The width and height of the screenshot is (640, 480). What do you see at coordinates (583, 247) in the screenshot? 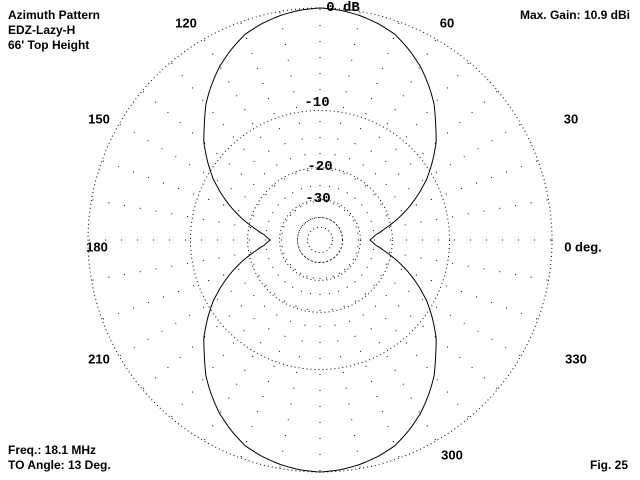
I see `angle-label-0: 0 deg.` at bounding box center [583, 247].